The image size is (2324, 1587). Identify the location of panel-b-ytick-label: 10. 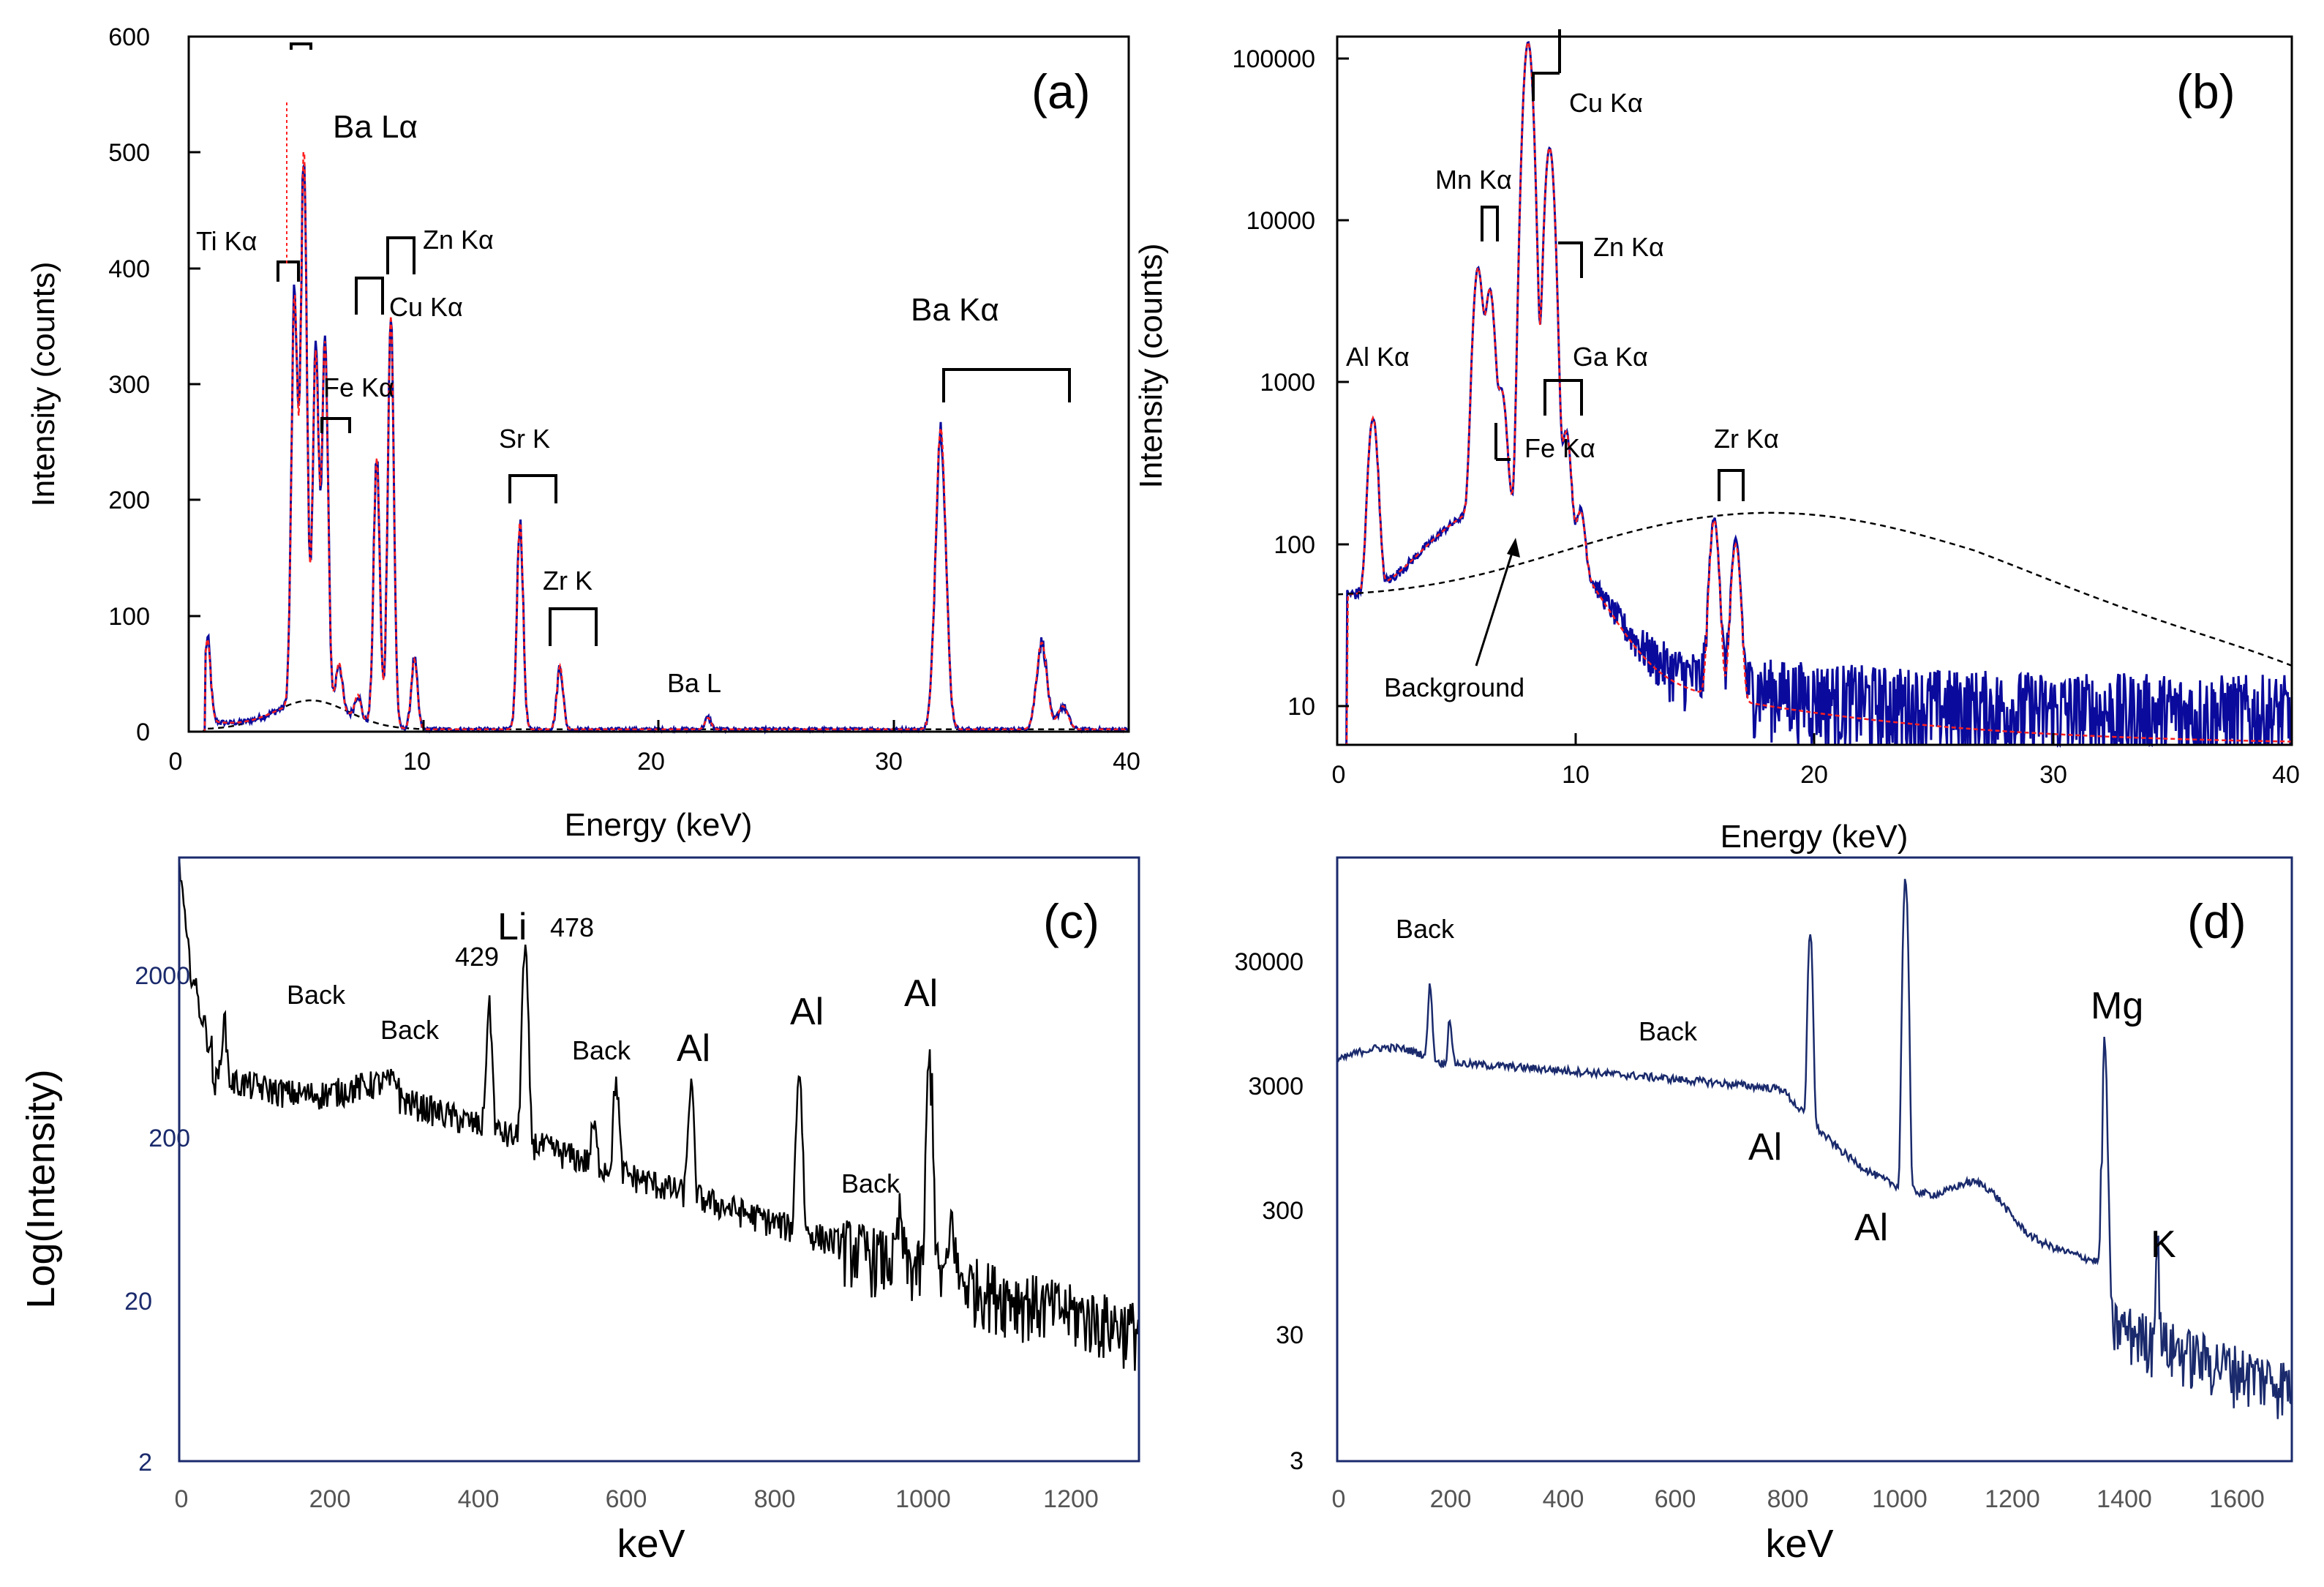
(1301, 707).